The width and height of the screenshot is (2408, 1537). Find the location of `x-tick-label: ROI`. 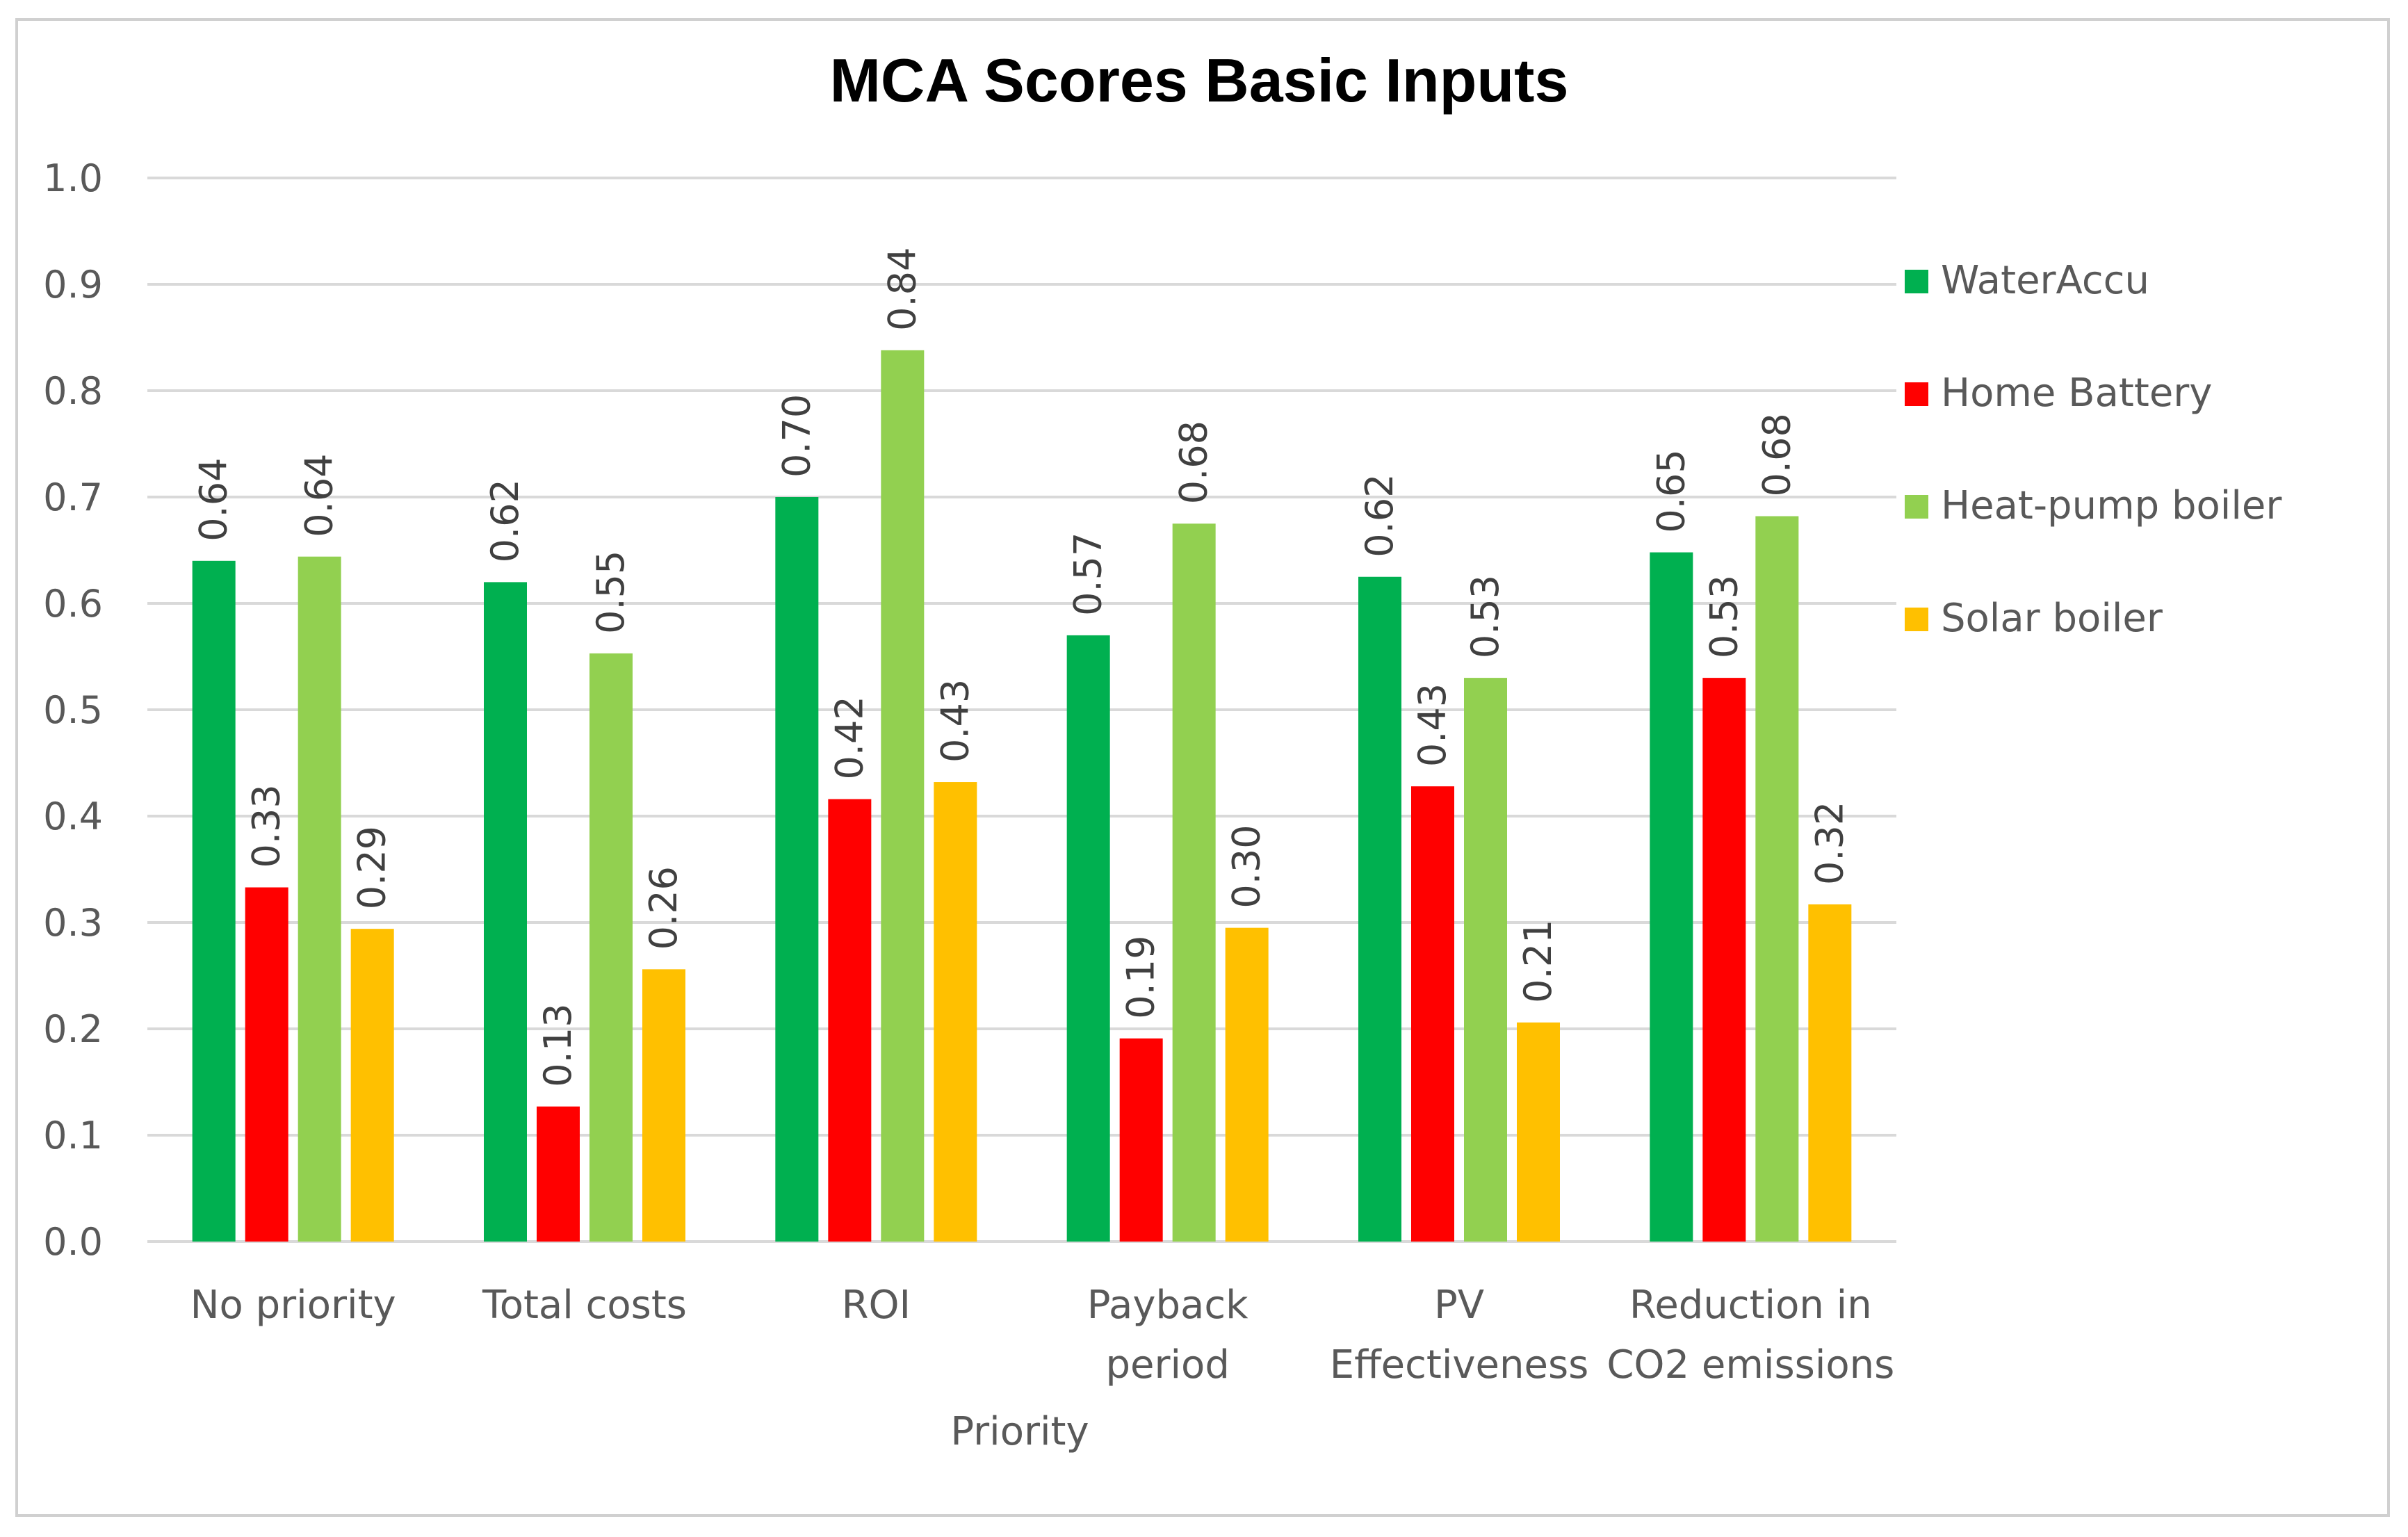

x-tick-label: ROI is located at coordinates (876, 1306).